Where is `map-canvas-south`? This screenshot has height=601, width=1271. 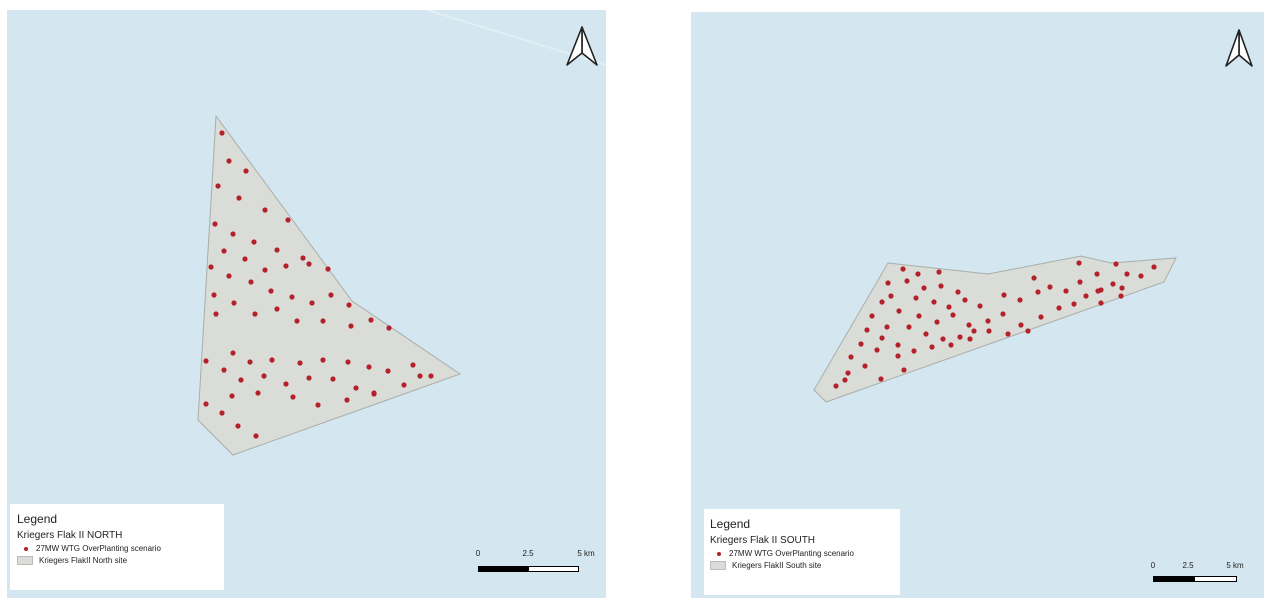 map-canvas-south is located at coordinates (995, 329).